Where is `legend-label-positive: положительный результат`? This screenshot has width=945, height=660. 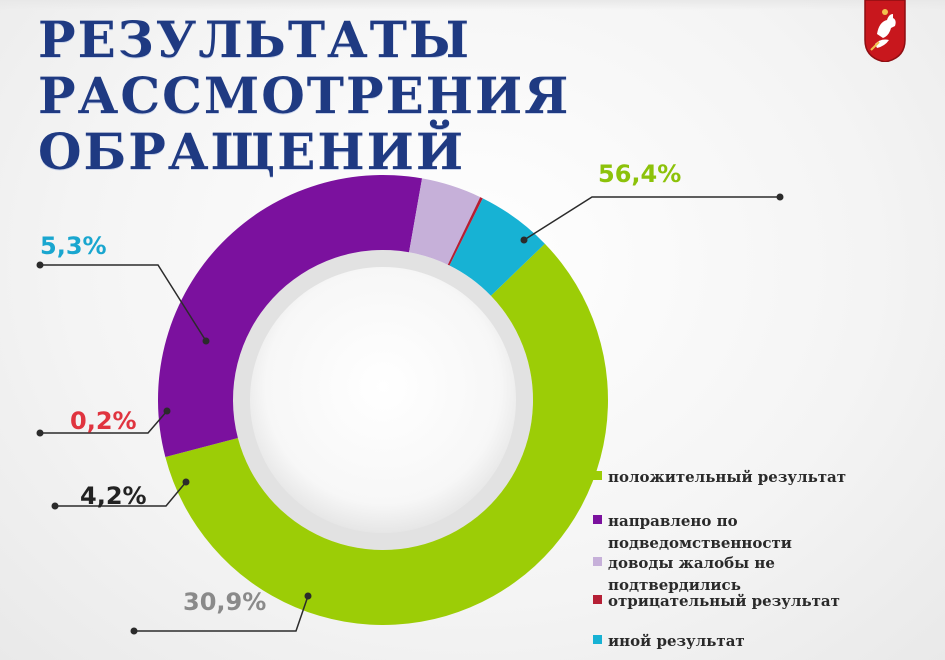 legend-label-positive: положительный результат is located at coordinates (727, 477).